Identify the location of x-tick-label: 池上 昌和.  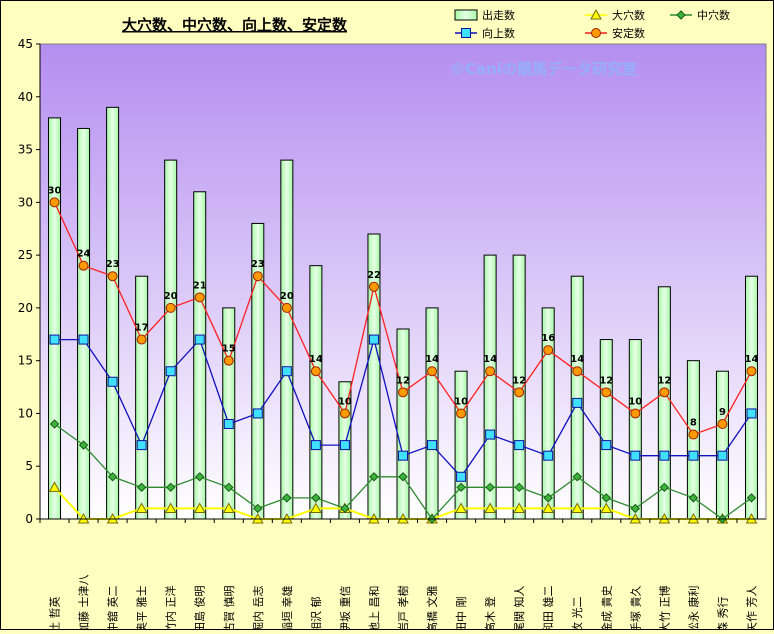
(374, 608).